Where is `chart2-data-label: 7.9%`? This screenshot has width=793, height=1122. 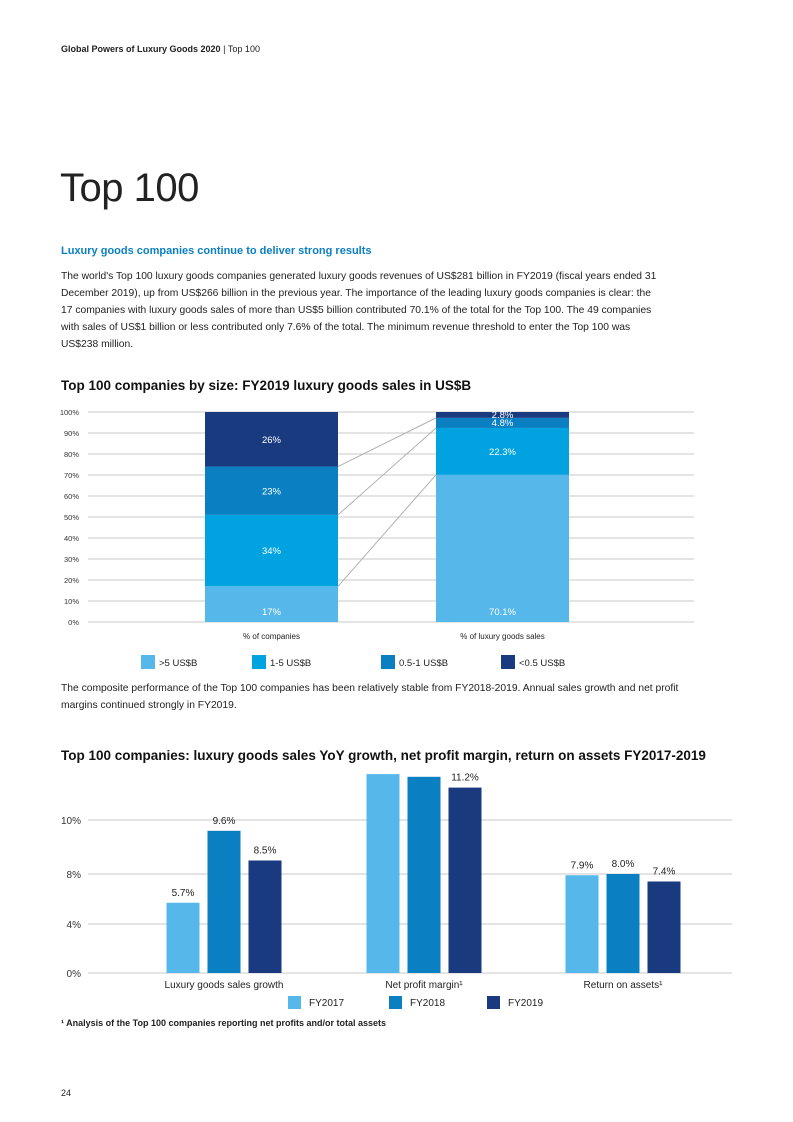
chart2-data-label: 7.9% is located at coordinates (582, 865).